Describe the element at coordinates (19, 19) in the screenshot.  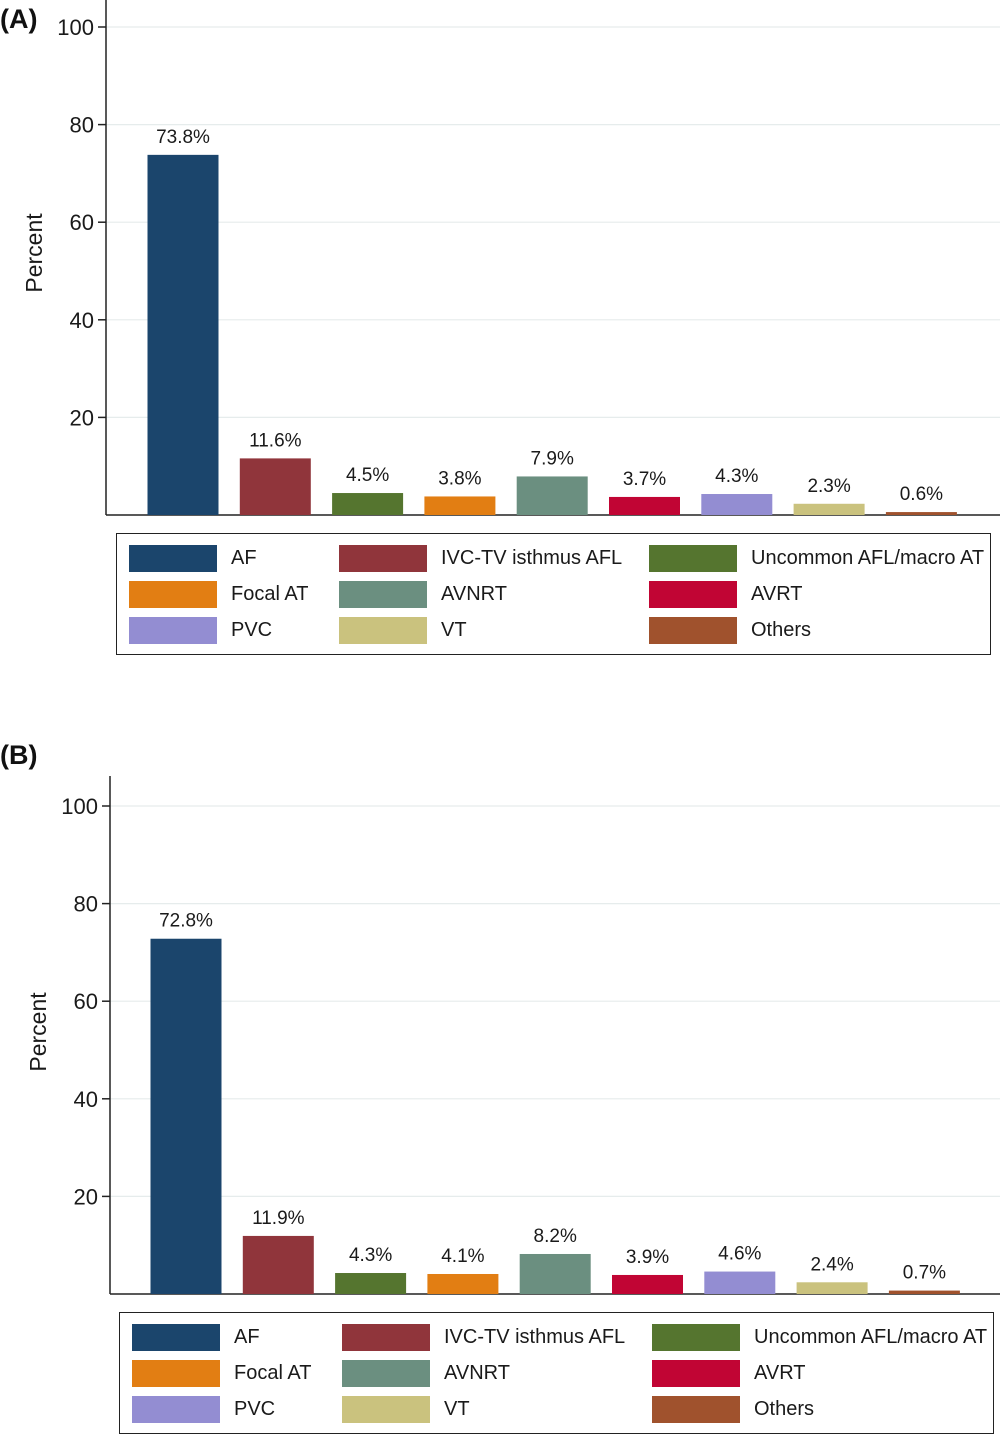
I see `panel-label: (A)` at that location.